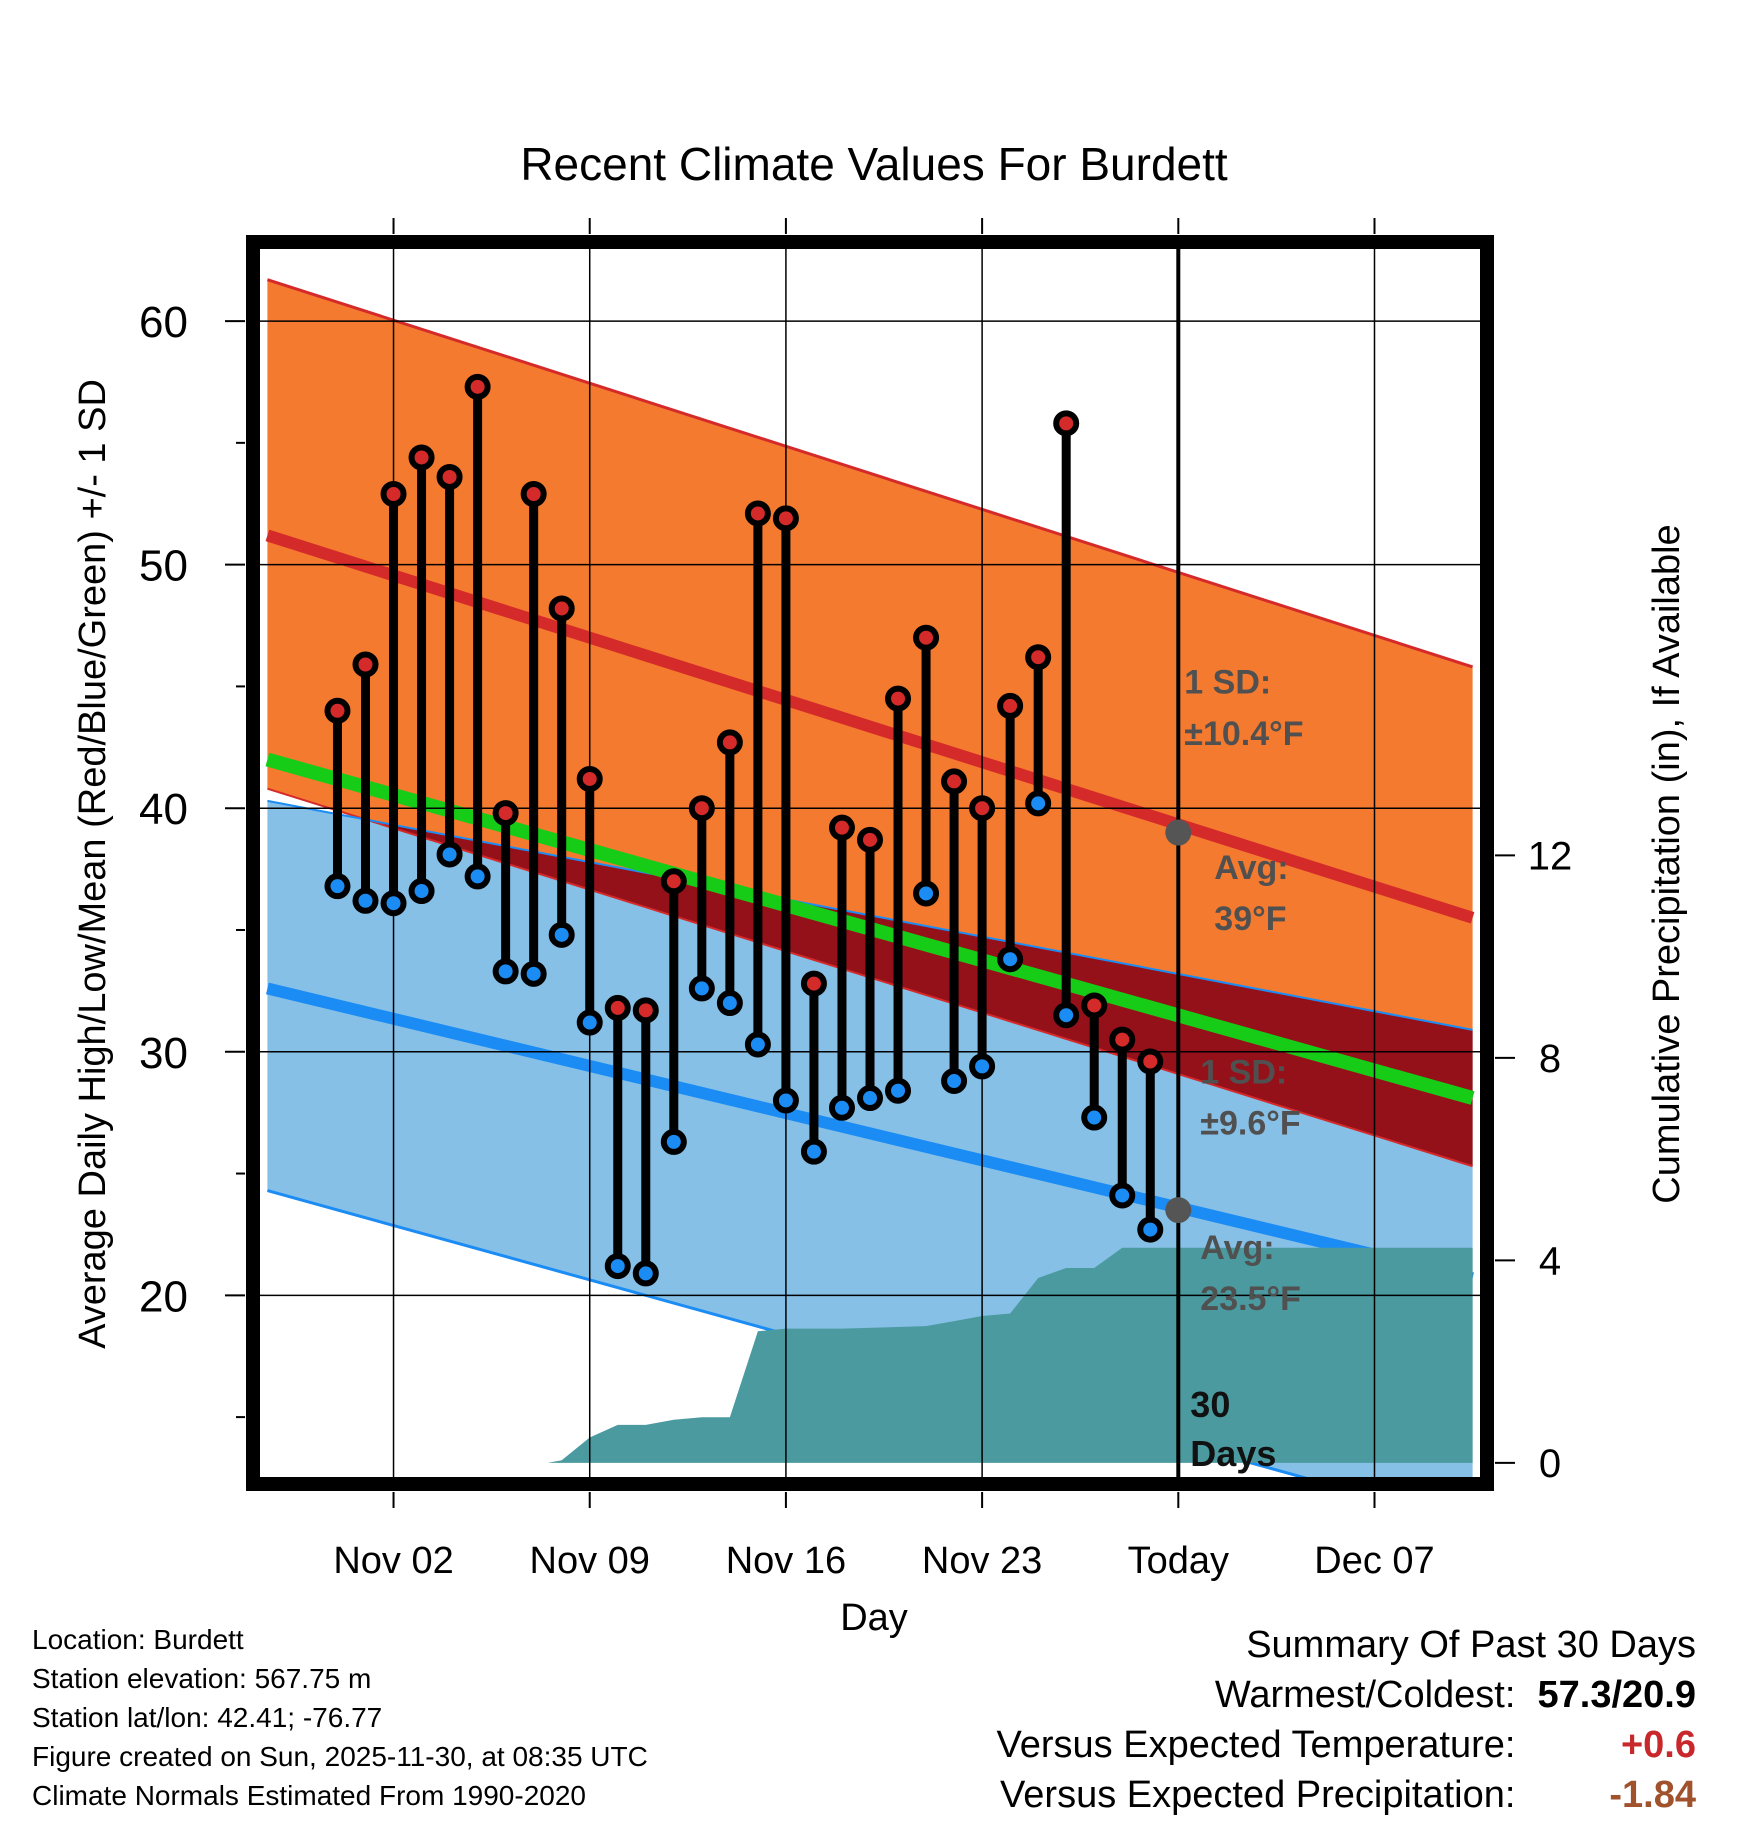  What do you see at coordinates (1178, 1210) in the screenshot?
I see `low-avg-marker` at bounding box center [1178, 1210].